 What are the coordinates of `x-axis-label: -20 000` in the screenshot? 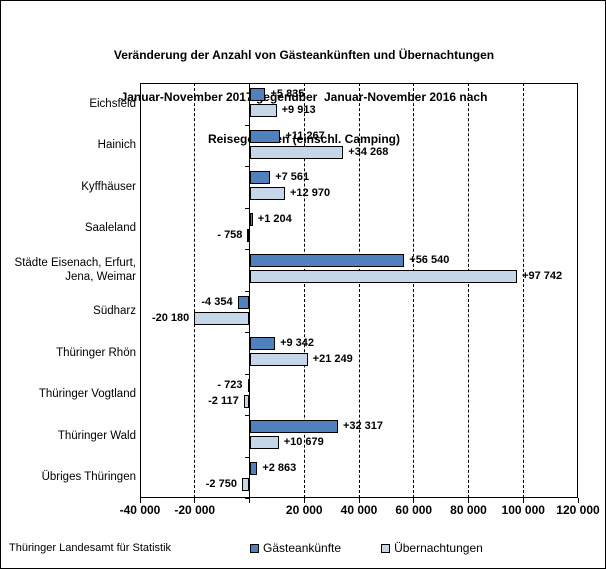 It's located at (195, 510).